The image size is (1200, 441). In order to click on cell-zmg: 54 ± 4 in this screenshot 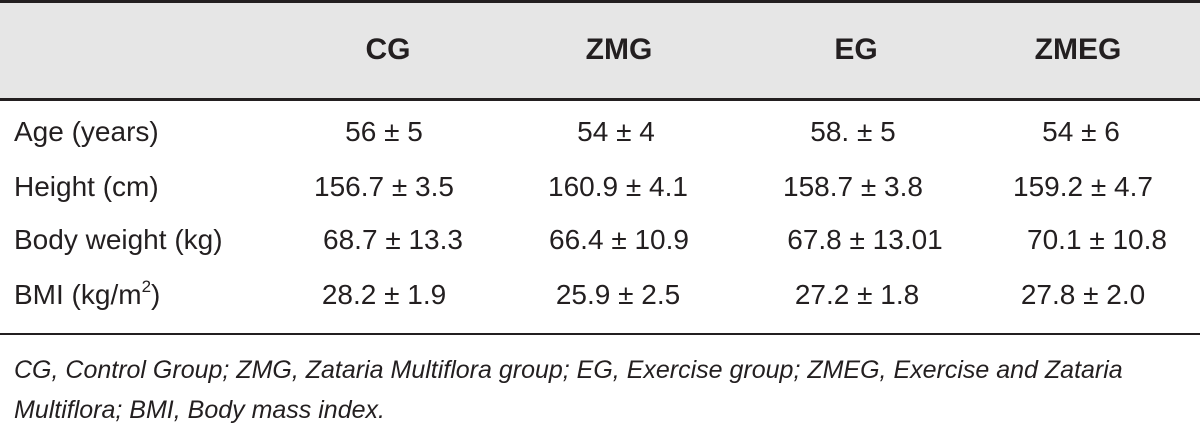, I will do `click(616, 132)`.